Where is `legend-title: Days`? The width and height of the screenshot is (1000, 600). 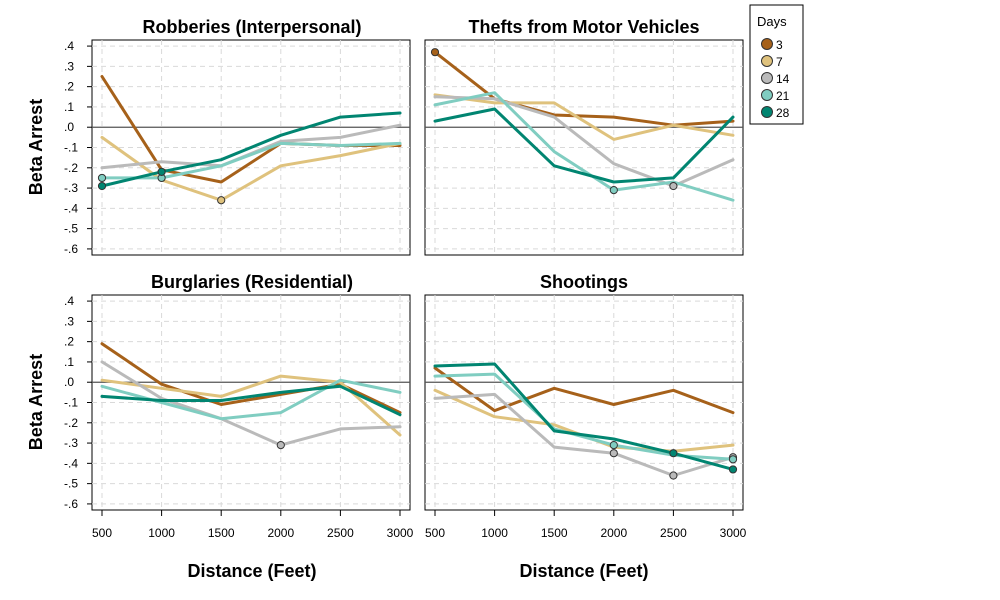
legend-title: Days is located at coordinates (772, 21).